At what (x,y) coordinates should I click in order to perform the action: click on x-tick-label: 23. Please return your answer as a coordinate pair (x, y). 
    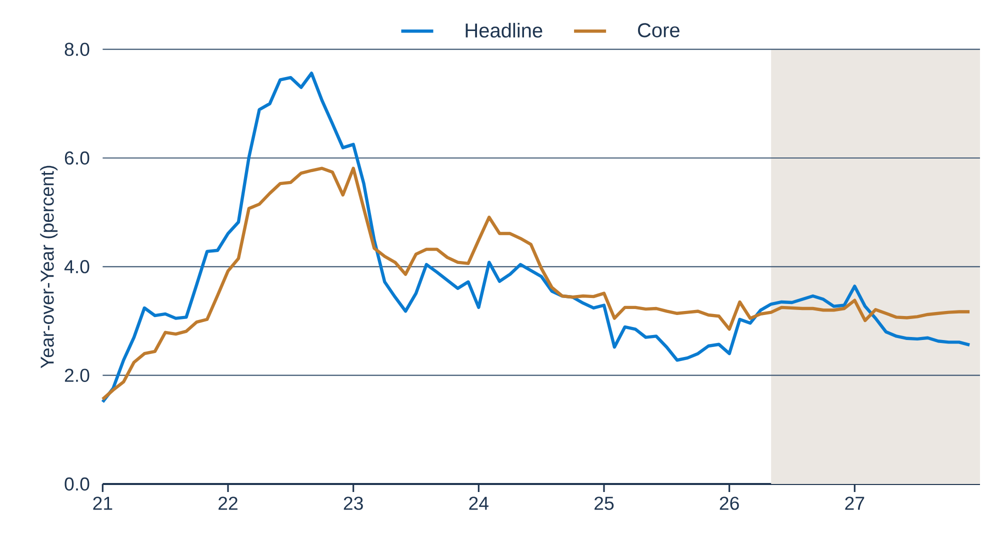
    Looking at the image, I should click on (353, 503).